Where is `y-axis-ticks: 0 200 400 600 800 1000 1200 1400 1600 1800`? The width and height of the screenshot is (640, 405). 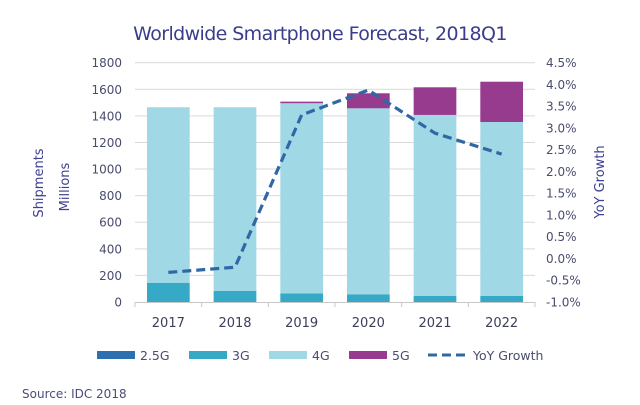 y-axis-ticks: 0 200 400 600 800 1000 1200 1400 1600 1800 is located at coordinates (106, 182).